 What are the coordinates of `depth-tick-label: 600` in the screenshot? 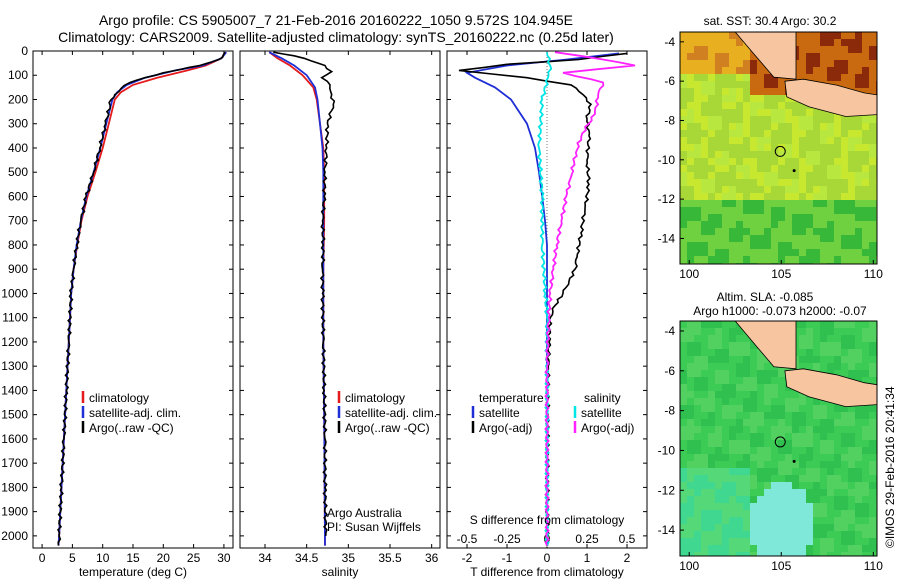 It's located at (18, 196).